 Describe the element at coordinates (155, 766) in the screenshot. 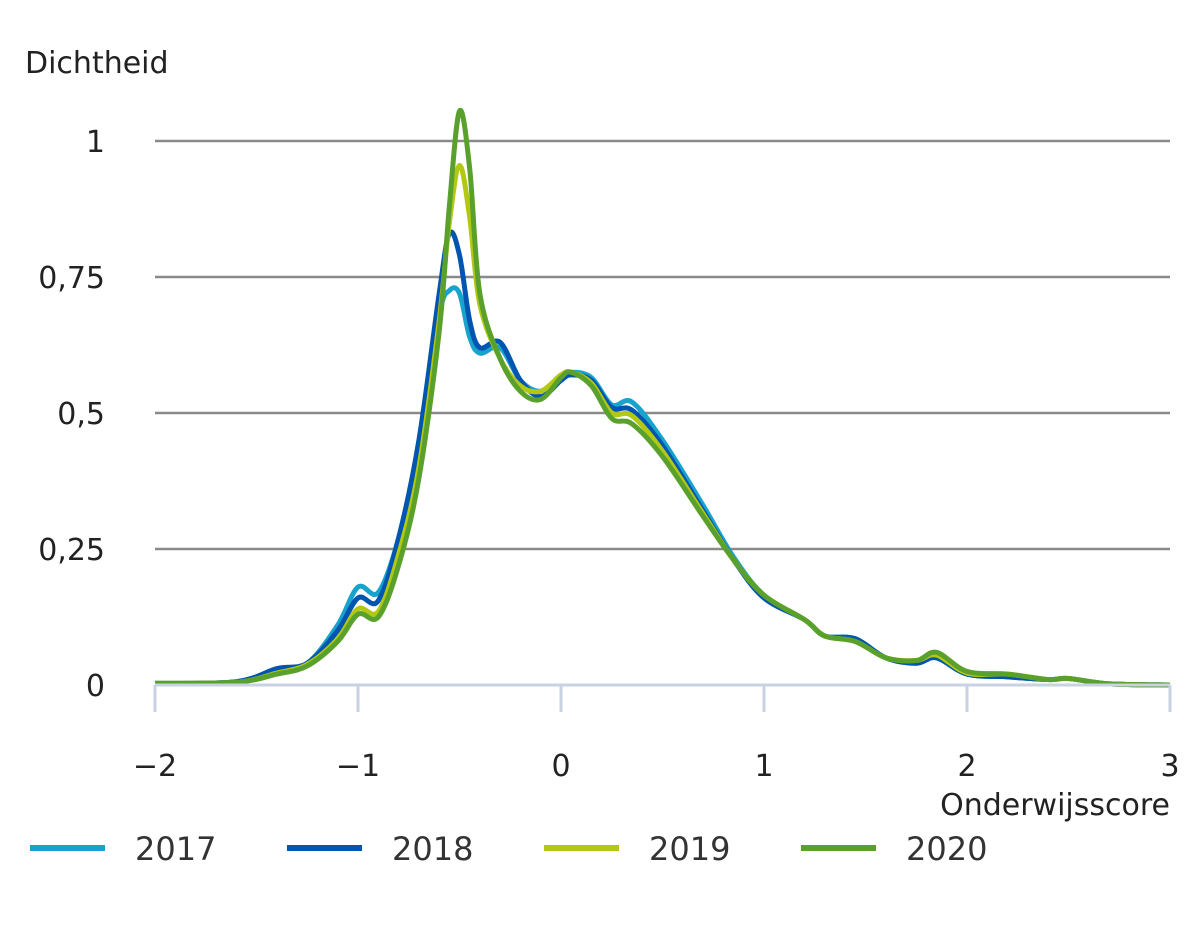

I see `x-tick-label: −2` at that location.